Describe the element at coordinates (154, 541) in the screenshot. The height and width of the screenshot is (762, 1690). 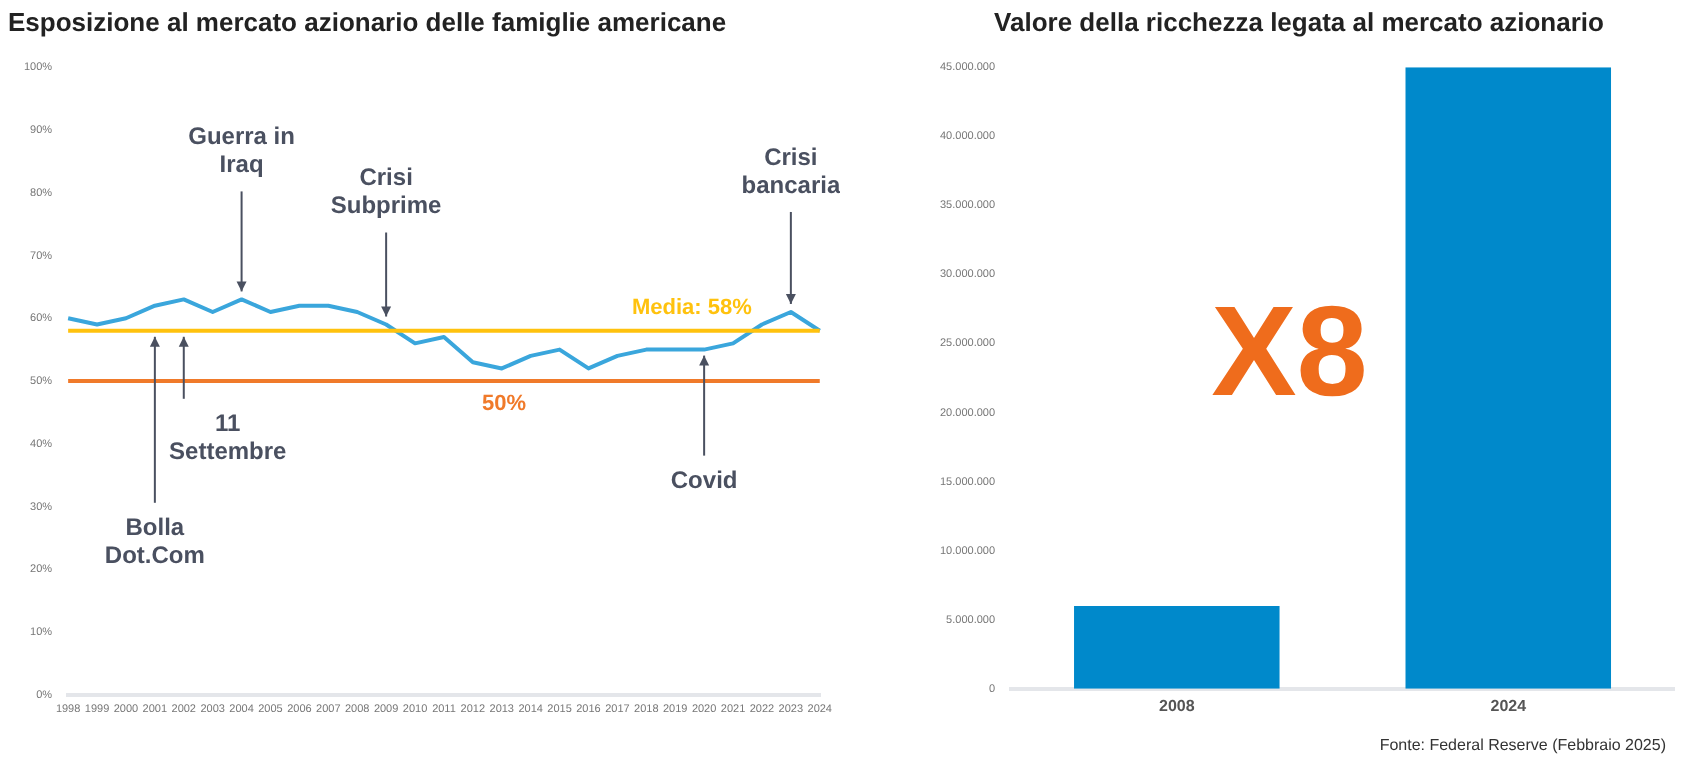
I see `annotation: Bolla Dot.Com` at that location.